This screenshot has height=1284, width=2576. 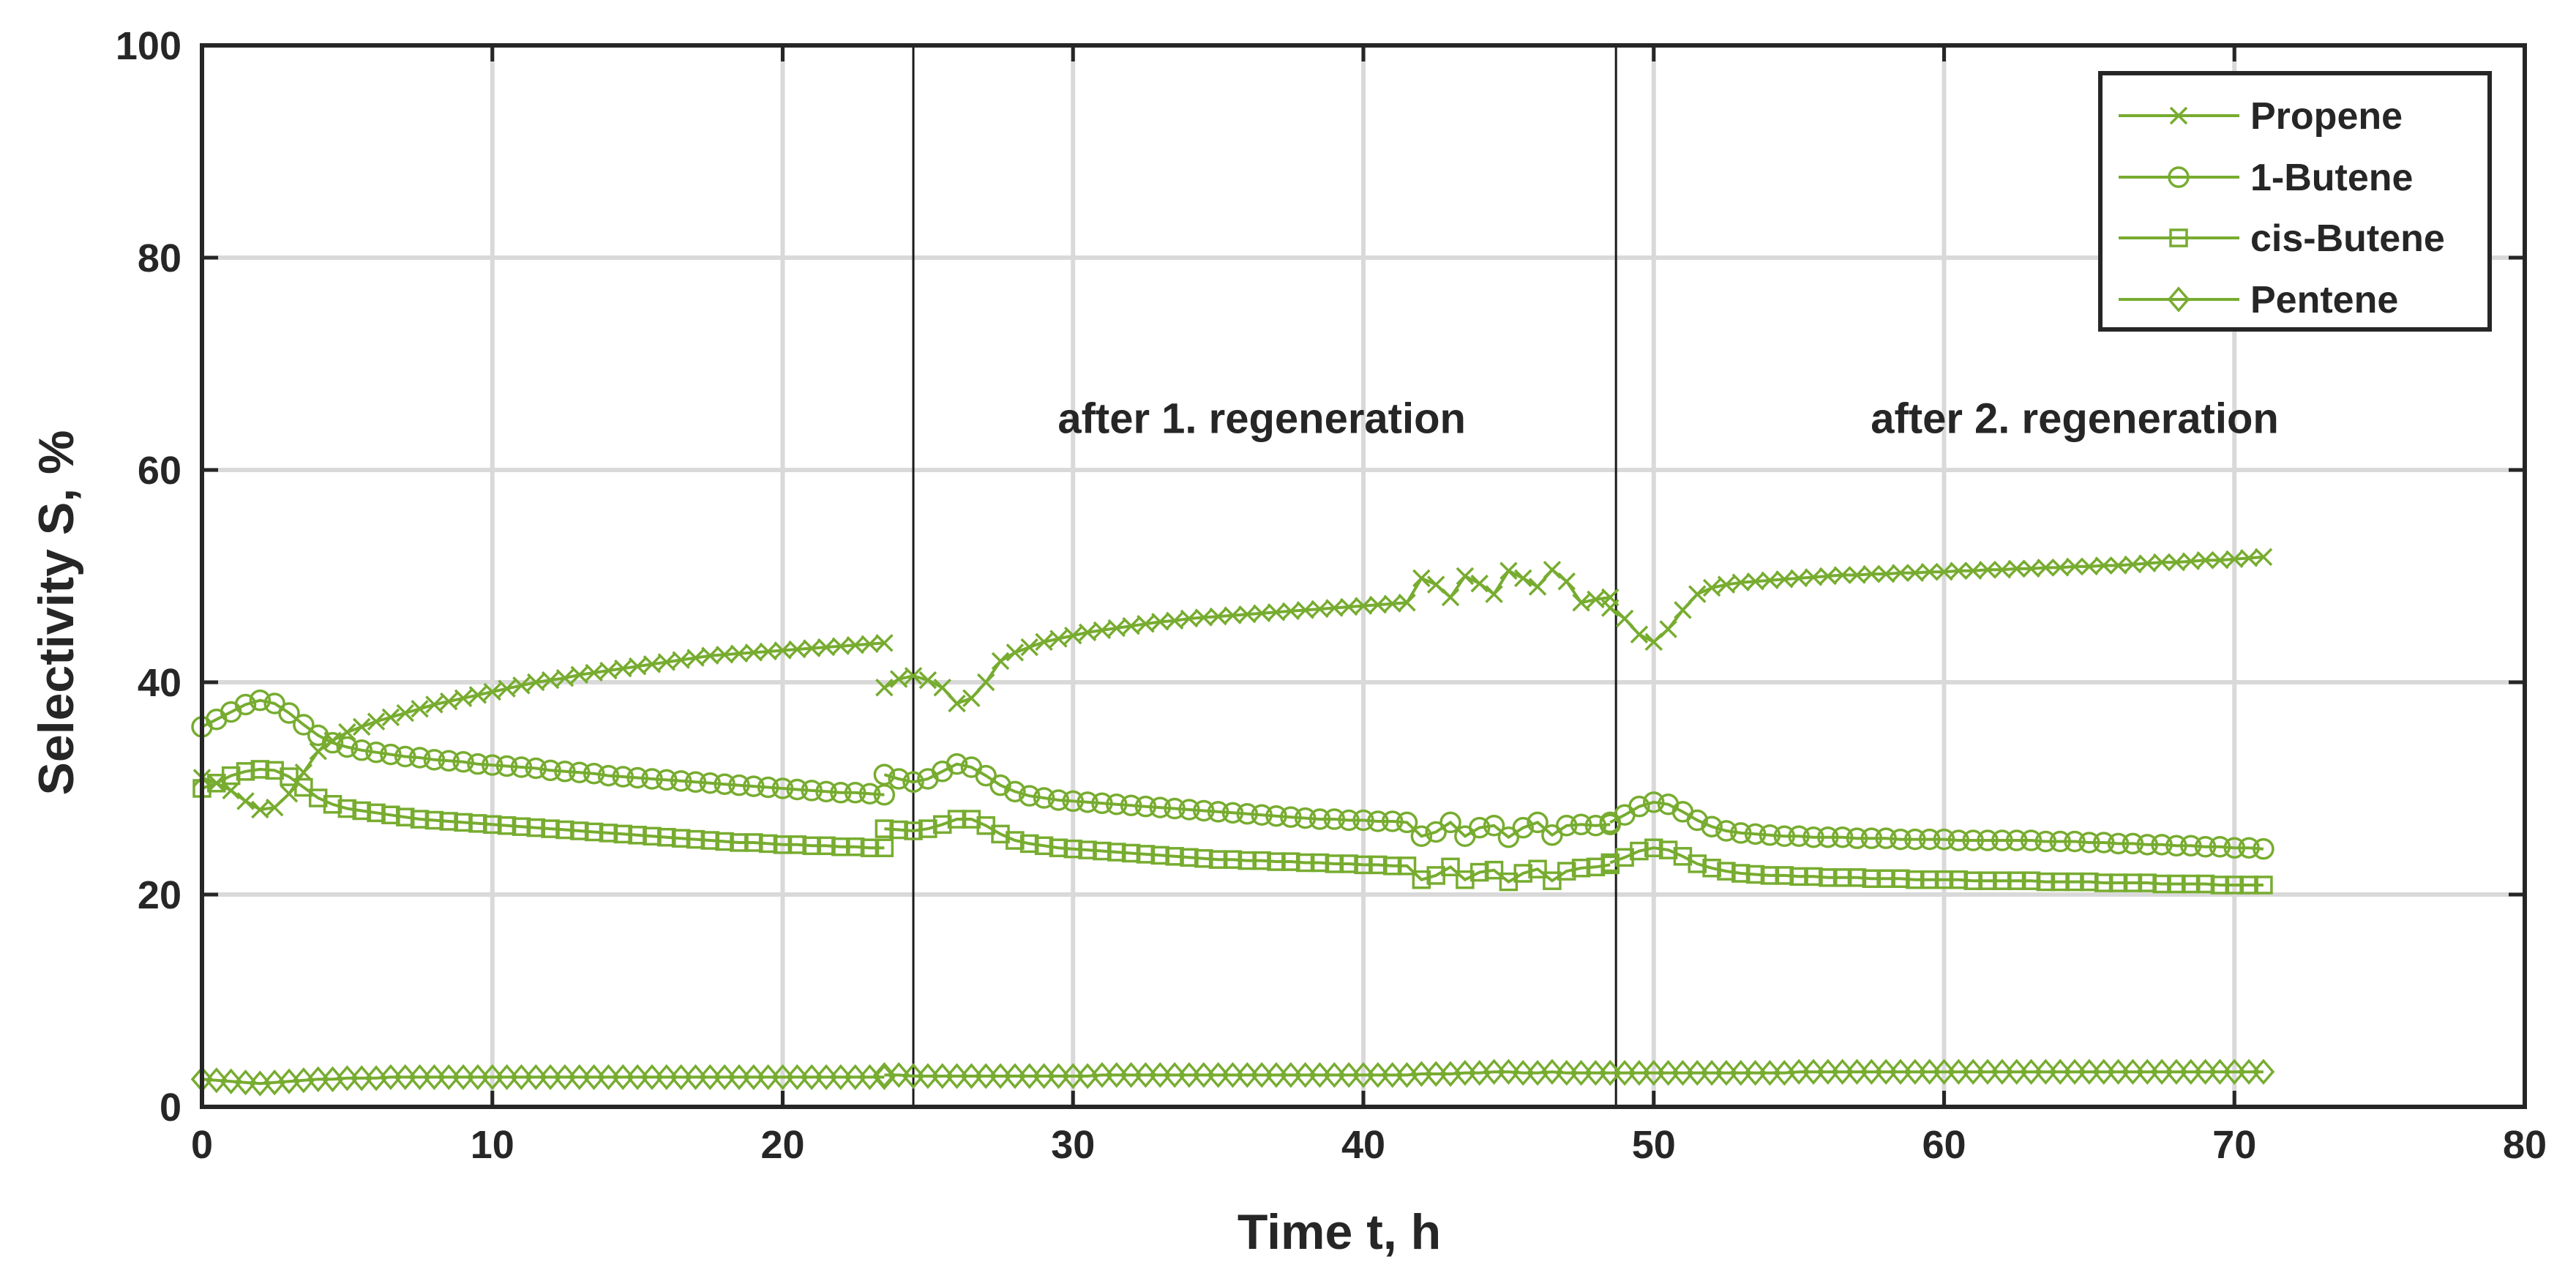 I want to click on x-tick-label: 30, so click(x=1073, y=1145).